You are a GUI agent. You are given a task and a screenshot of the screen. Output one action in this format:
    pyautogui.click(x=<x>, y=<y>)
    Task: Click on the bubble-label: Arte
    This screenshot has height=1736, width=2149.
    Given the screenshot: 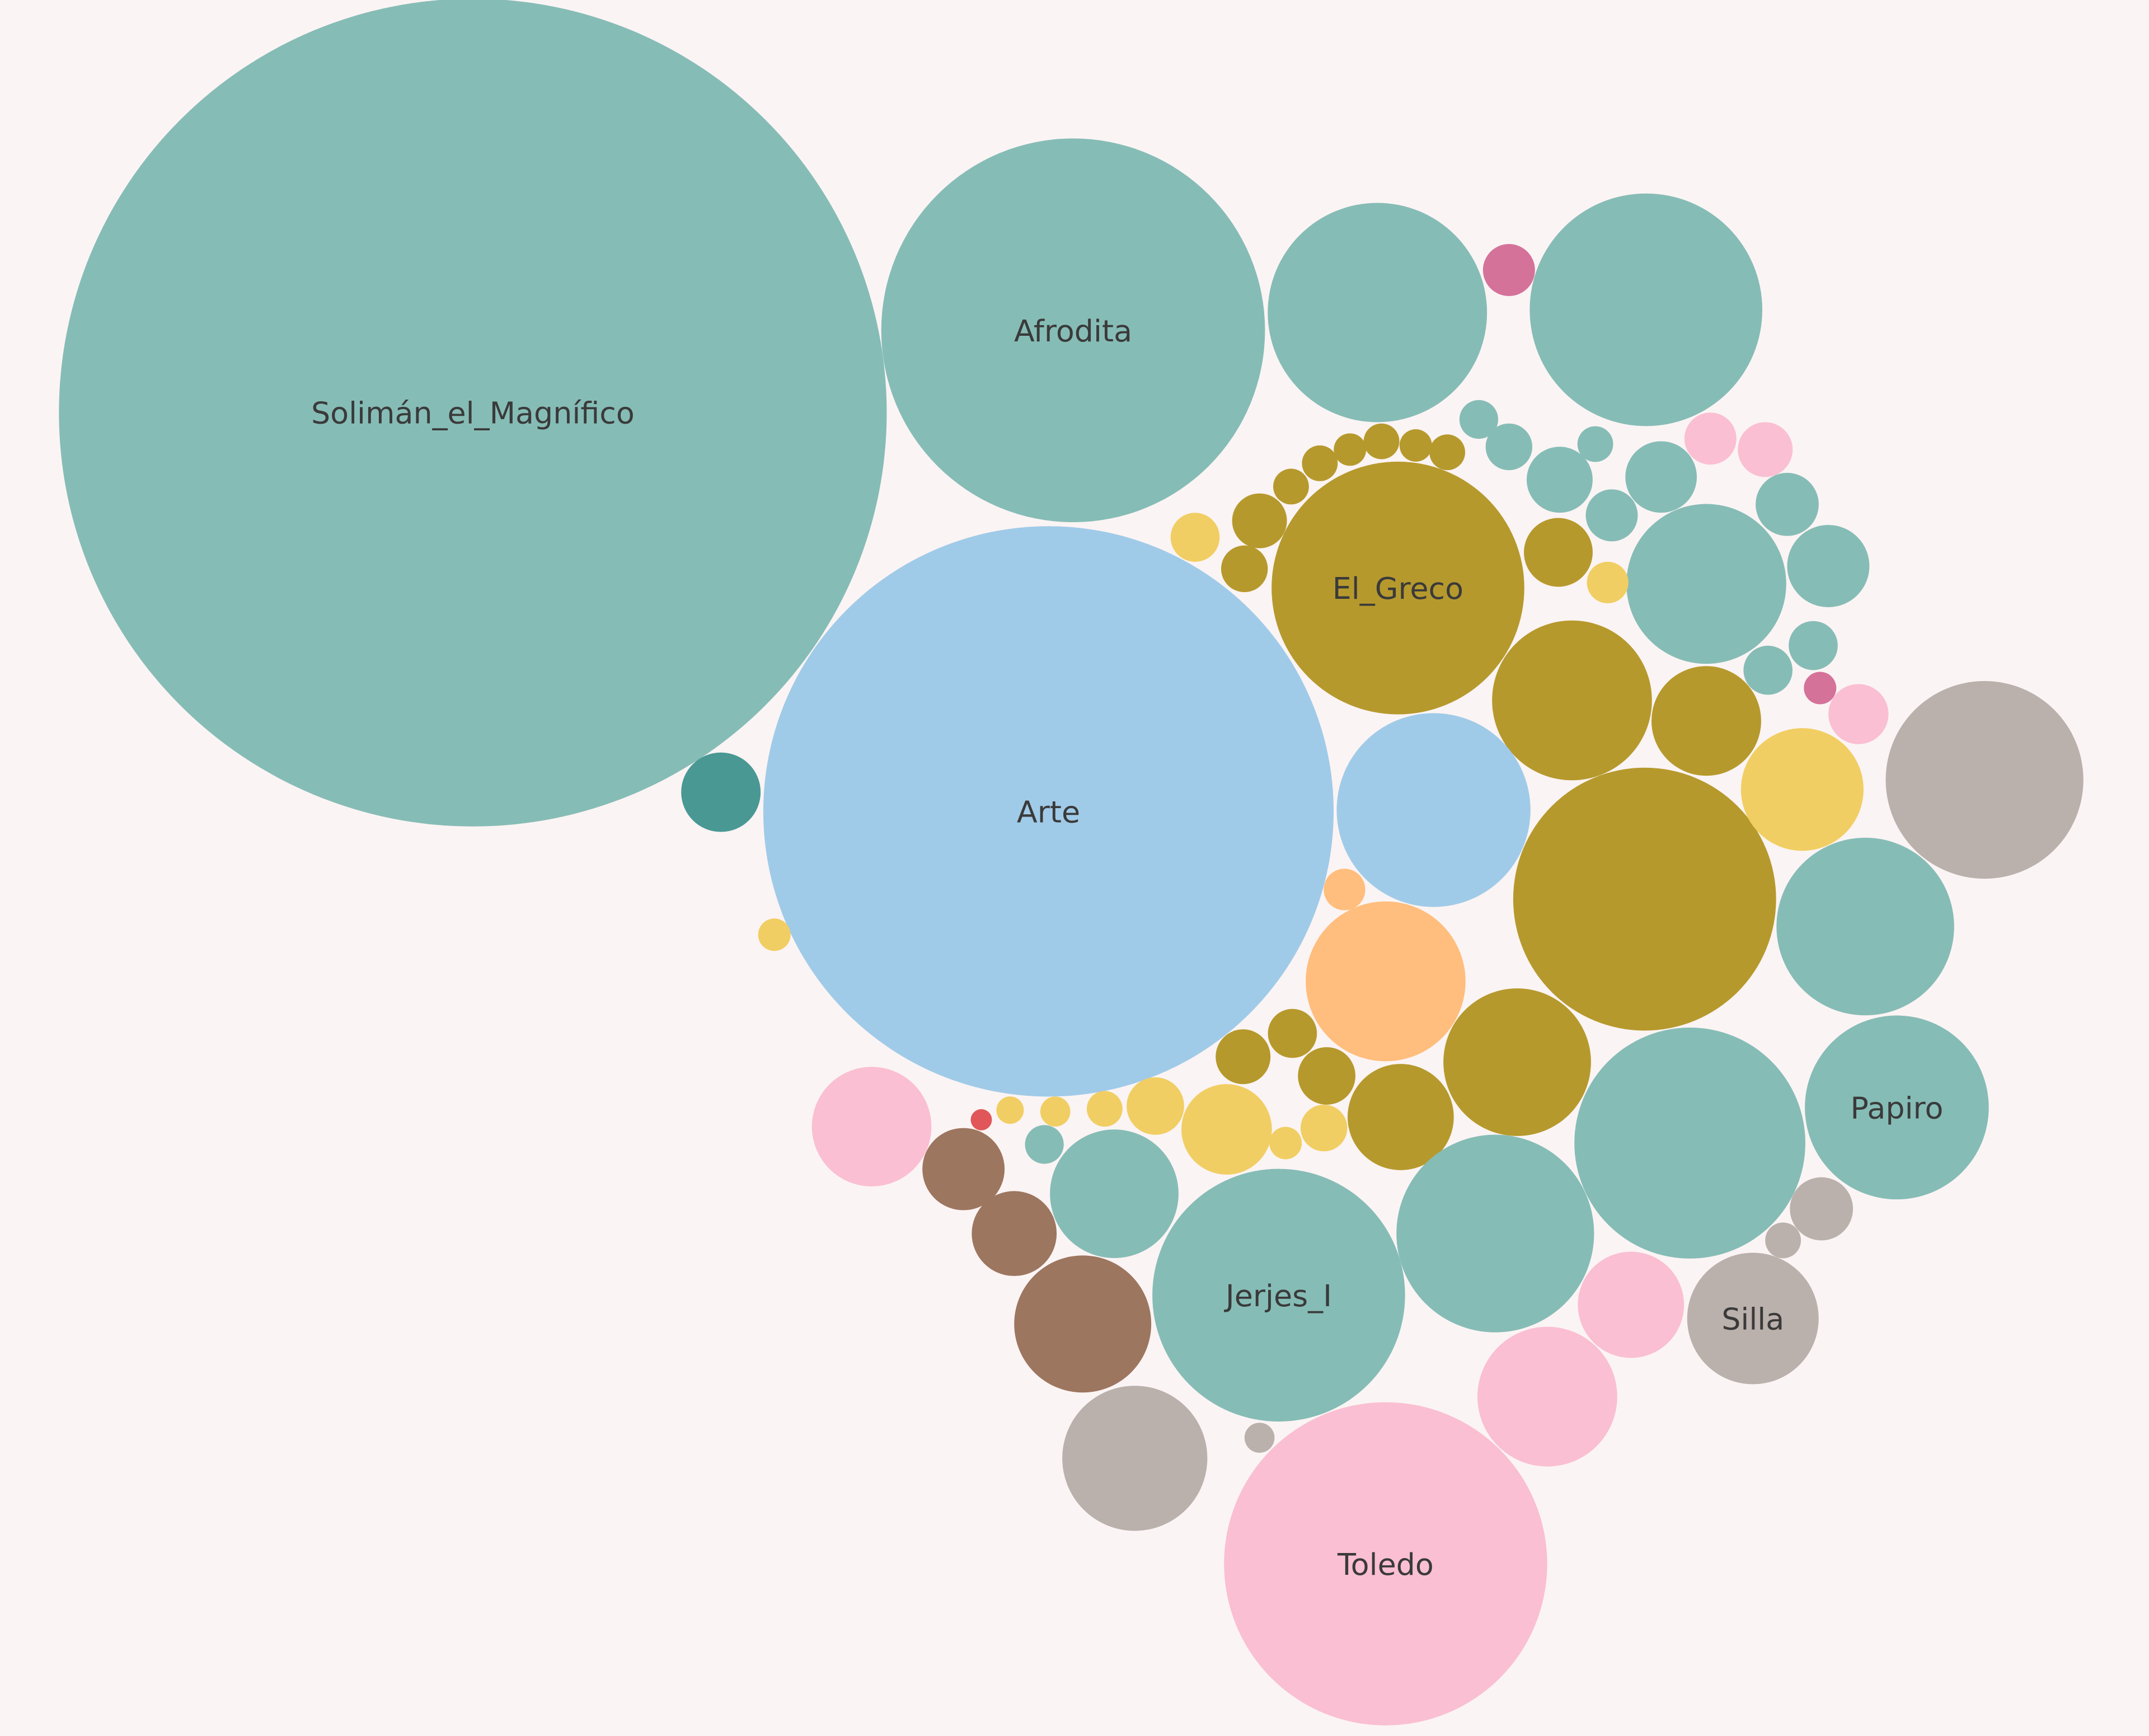 What is the action you would take?
    pyautogui.click(x=1049, y=811)
    